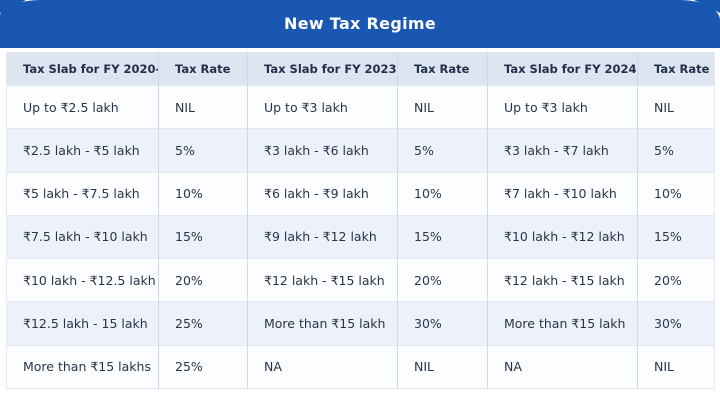  What do you see at coordinates (82, 107) in the screenshot?
I see `tax-slab-cell: Up to ₹2.5 lakh` at bounding box center [82, 107].